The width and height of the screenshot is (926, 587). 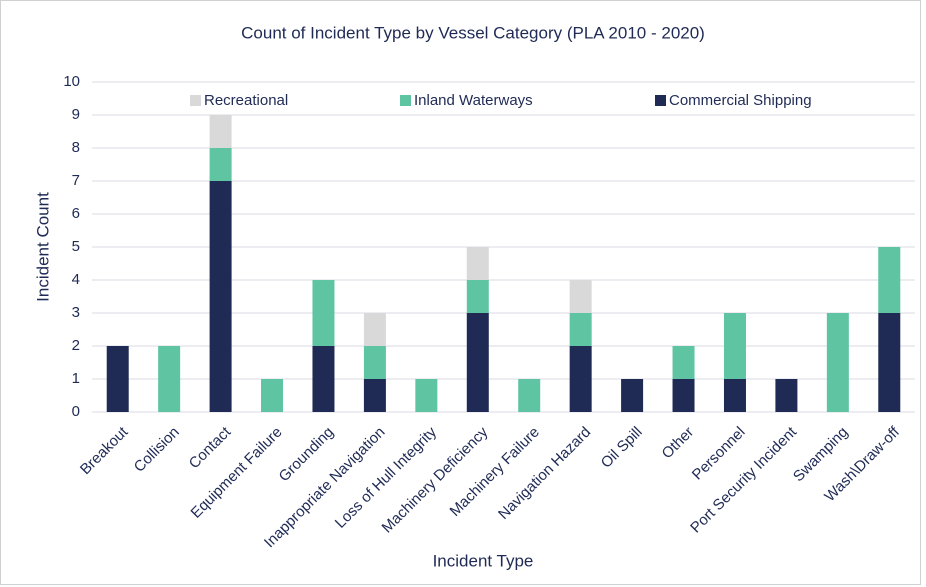 What do you see at coordinates (740, 100) in the screenshot?
I see `legend-label: Commercial Shipping` at bounding box center [740, 100].